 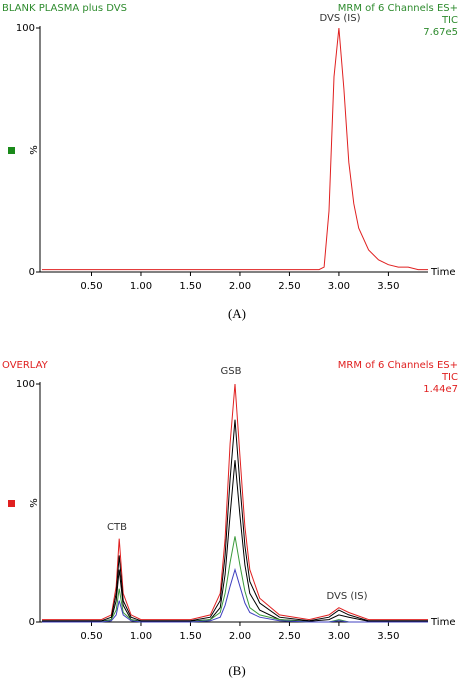 What do you see at coordinates (117, 527) in the screenshot?
I see `peak-label: CTB` at bounding box center [117, 527].